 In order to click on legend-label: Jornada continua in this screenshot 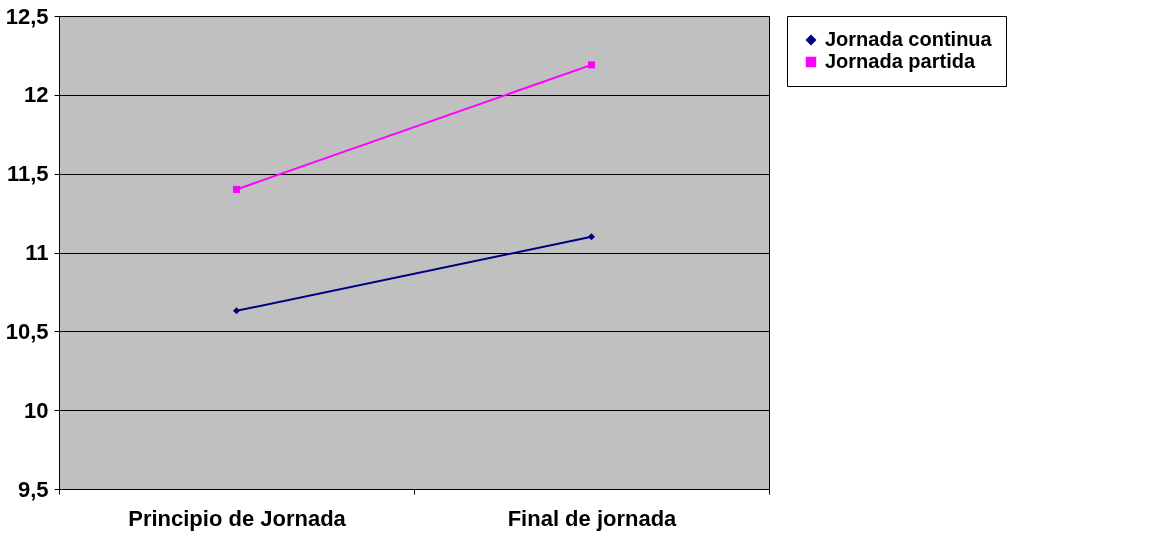, I will do `click(909, 39)`.